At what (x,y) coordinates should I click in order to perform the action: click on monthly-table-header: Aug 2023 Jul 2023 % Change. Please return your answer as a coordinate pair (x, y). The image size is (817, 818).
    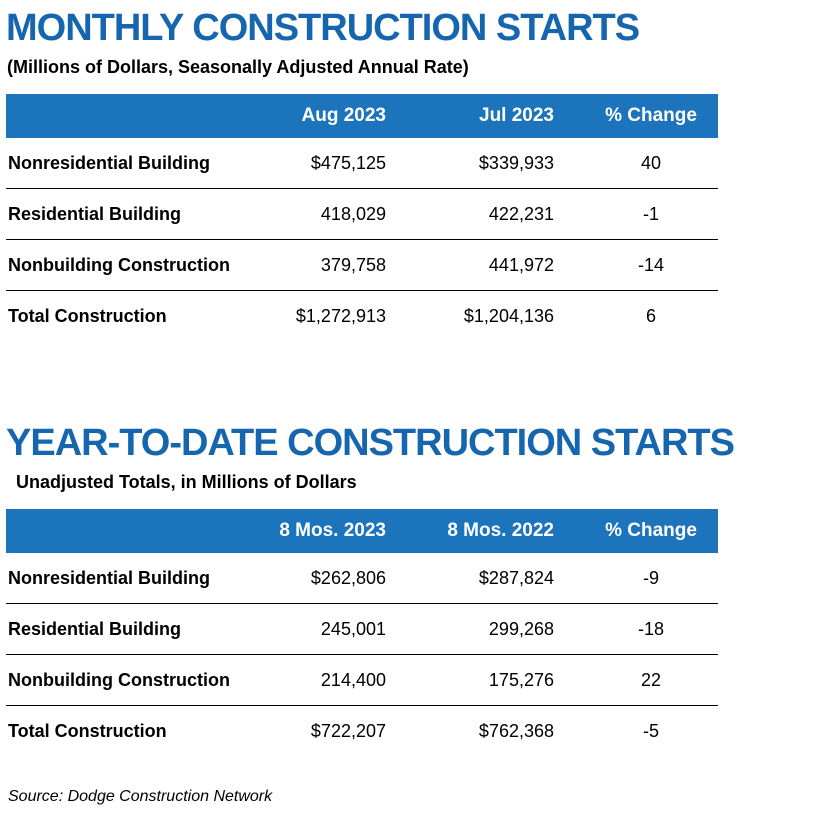
    Looking at the image, I should click on (362, 116).